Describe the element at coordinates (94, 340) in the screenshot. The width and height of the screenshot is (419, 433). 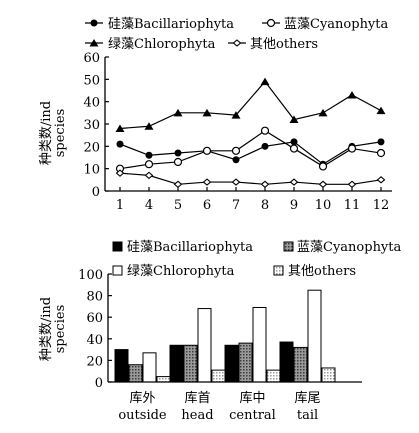
I see `bar-y-tick-label: 40` at that location.